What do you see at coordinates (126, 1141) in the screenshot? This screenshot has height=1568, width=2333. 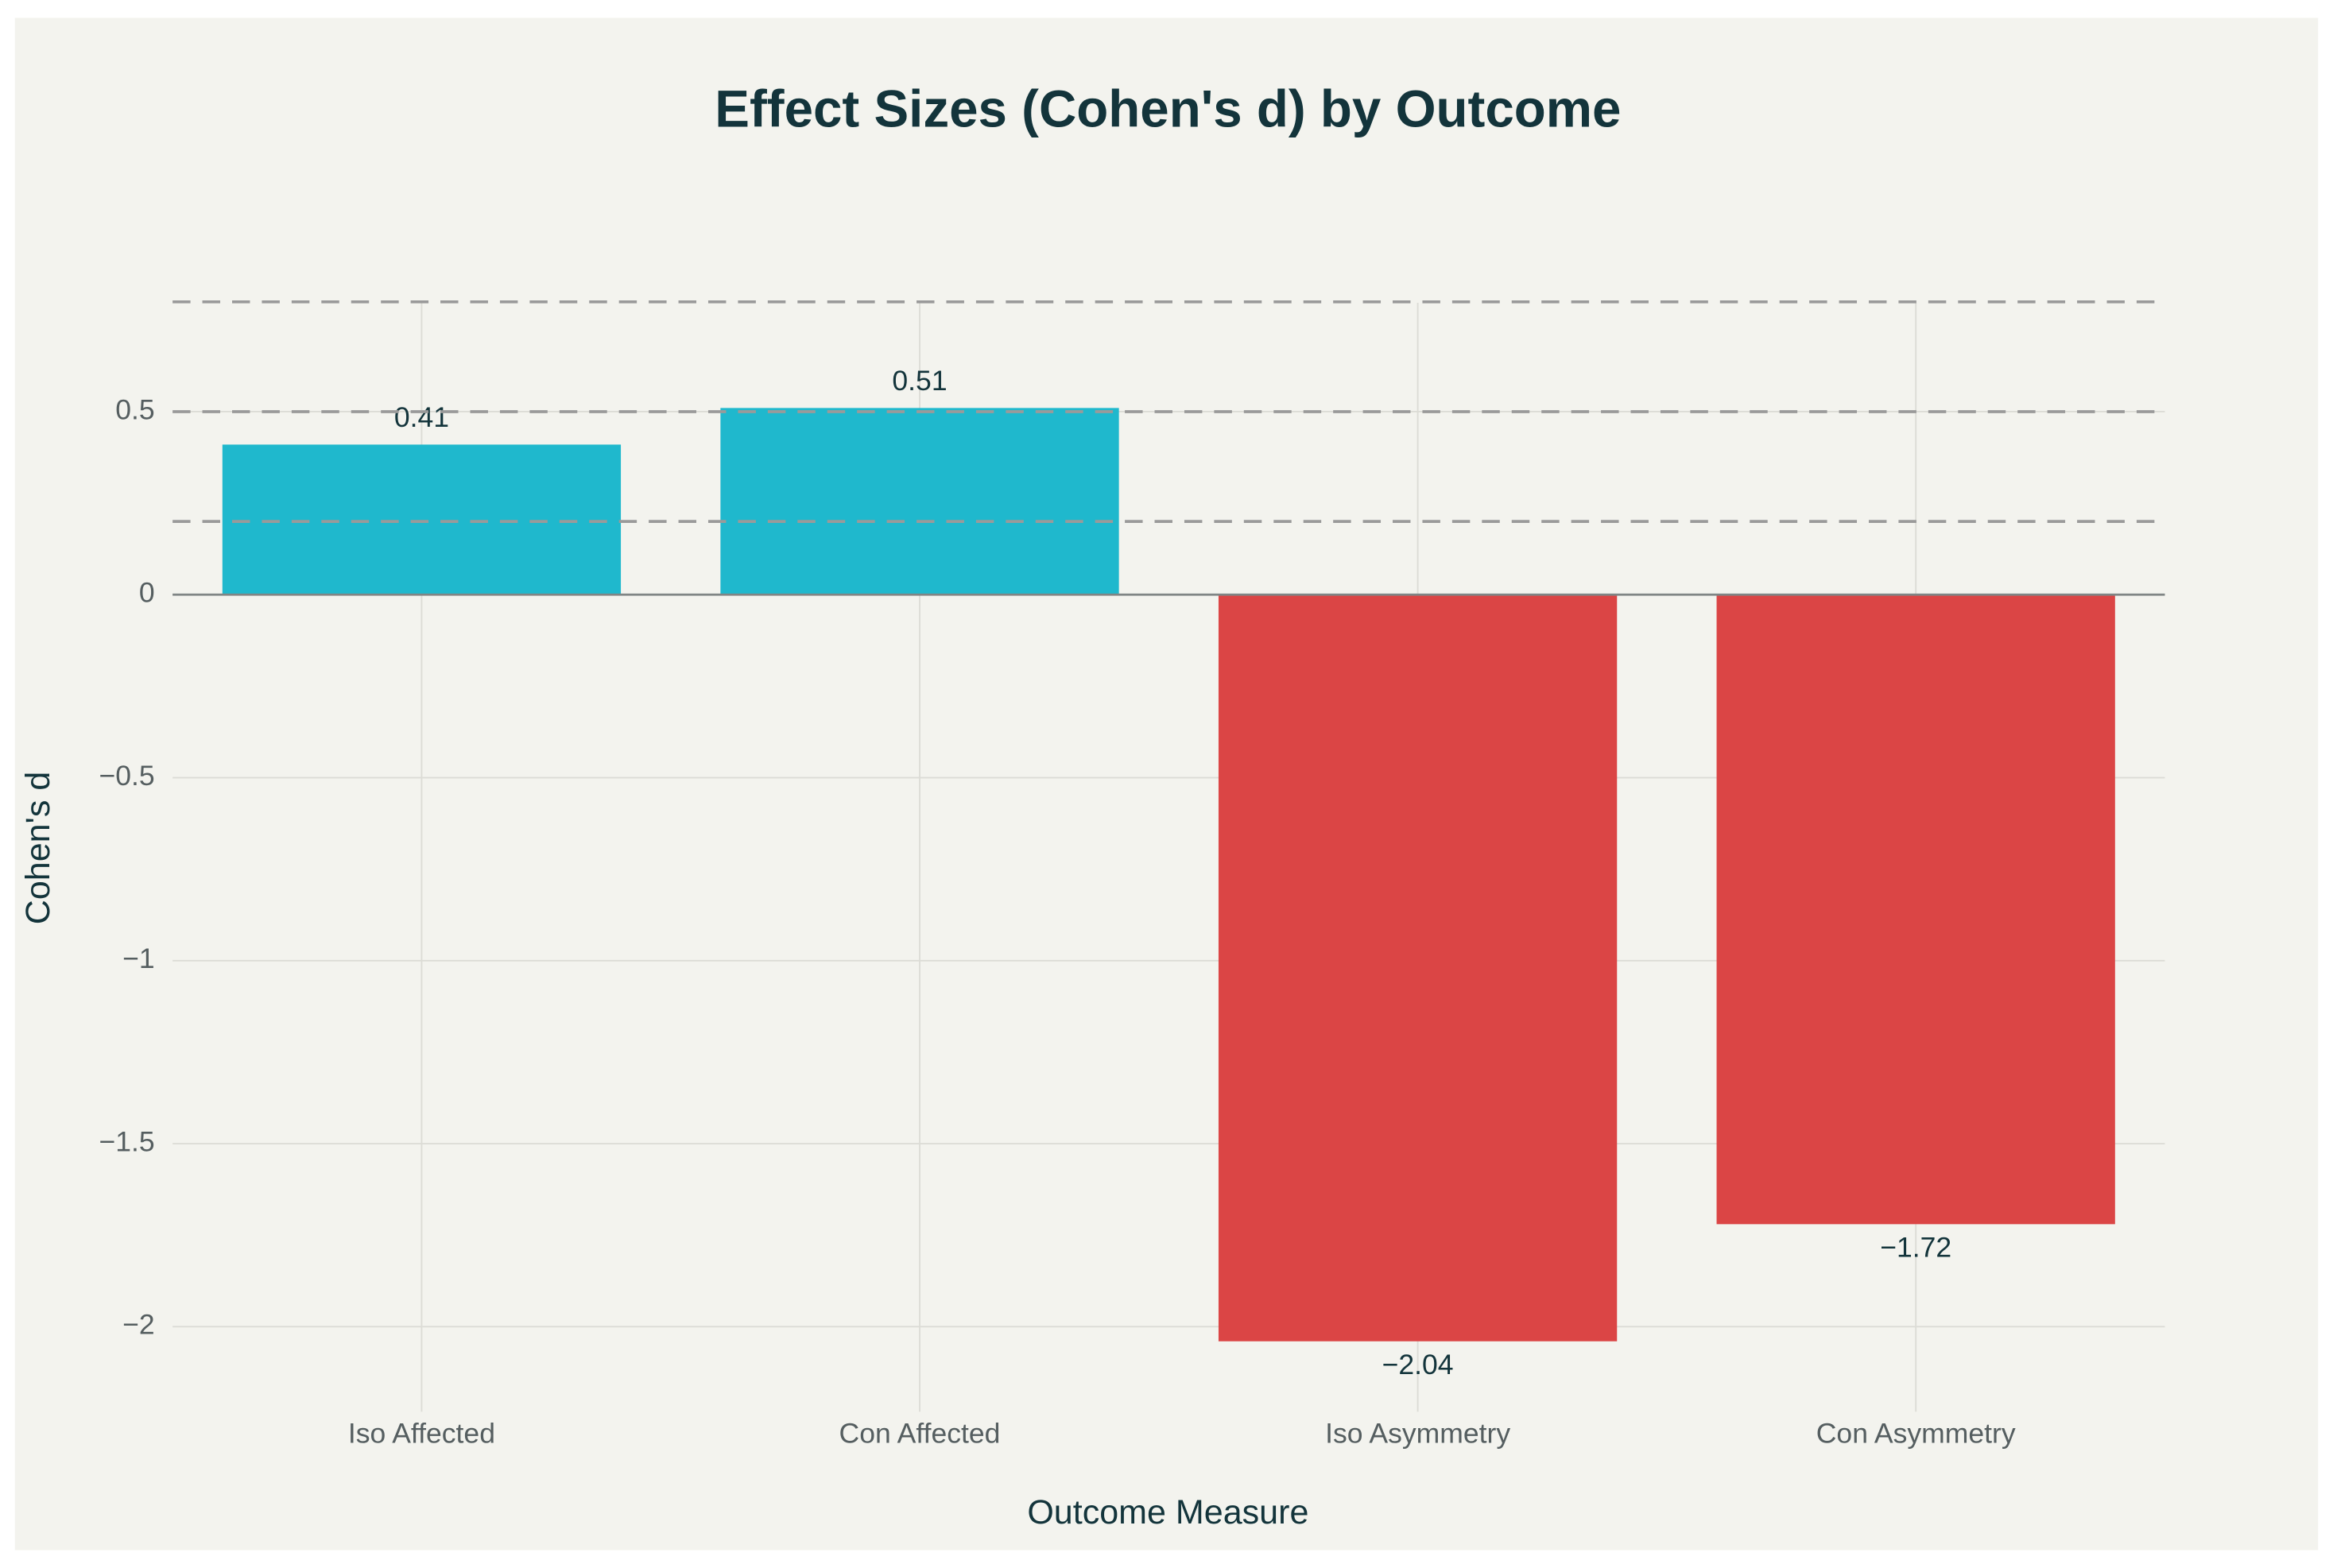 I see `y-tick-label: −1.5` at bounding box center [126, 1141].